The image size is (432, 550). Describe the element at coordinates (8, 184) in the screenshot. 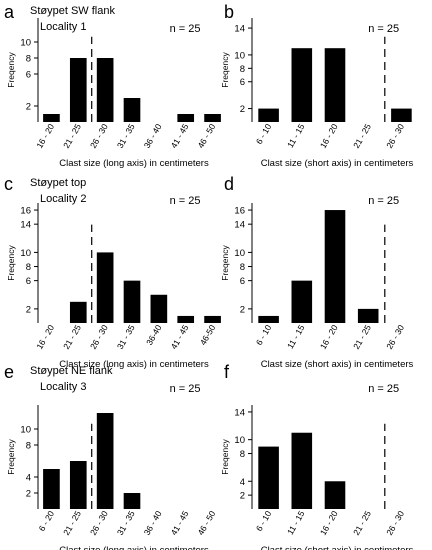

I see `panel-label: c` at that location.